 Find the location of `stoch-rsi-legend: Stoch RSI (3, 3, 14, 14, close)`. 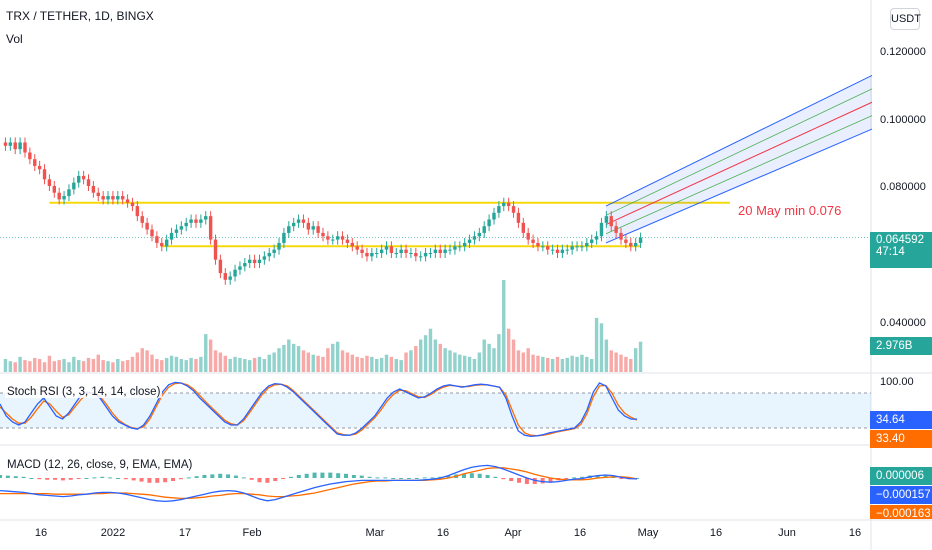

stoch-rsi-legend: Stoch RSI (3, 3, 14, 14, close) is located at coordinates (84, 392).